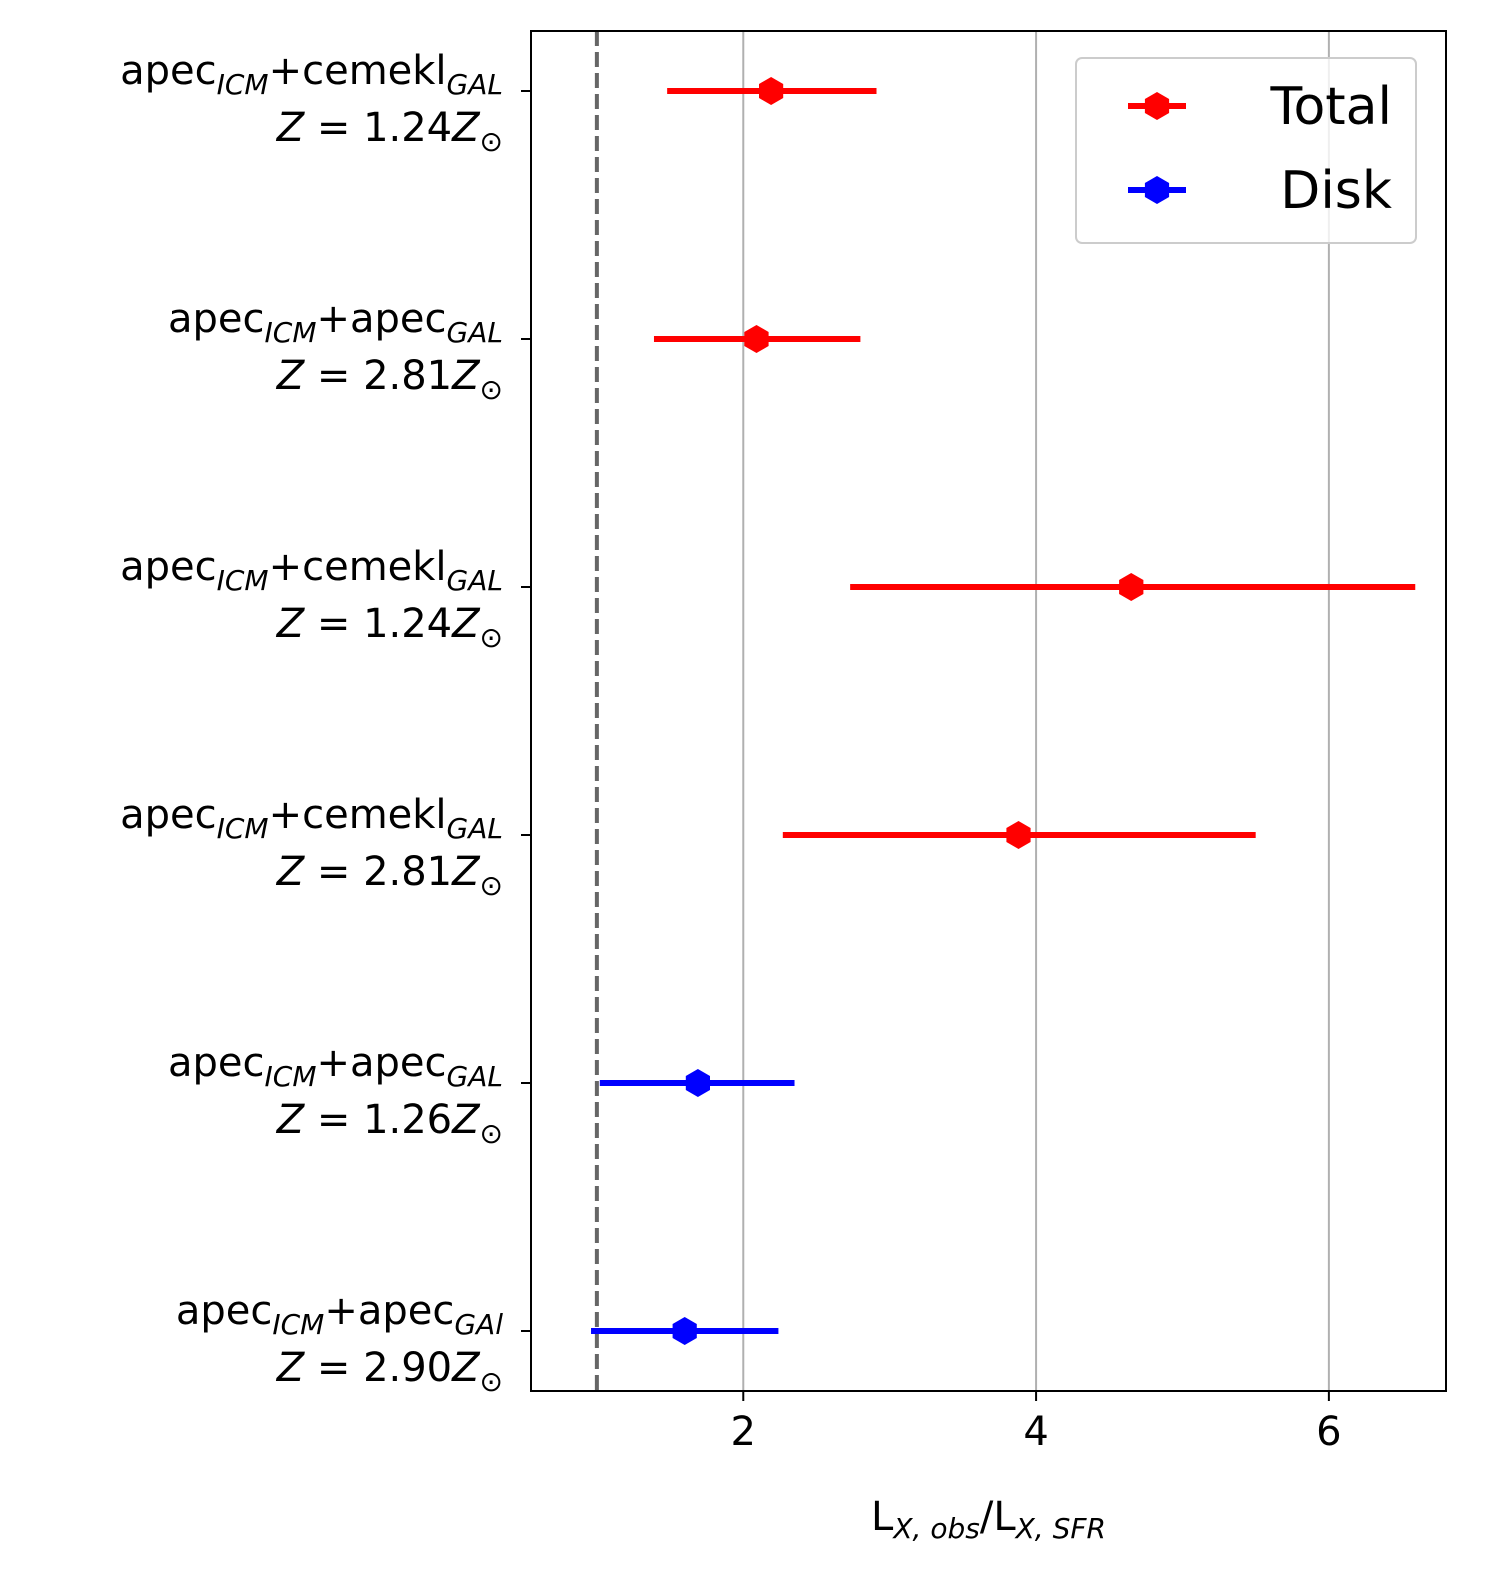  What do you see at coordinates (298, 1324) in the screenshot?
I see `category-model-a-sub-5: ICM` at bounding box center [298, 1324].